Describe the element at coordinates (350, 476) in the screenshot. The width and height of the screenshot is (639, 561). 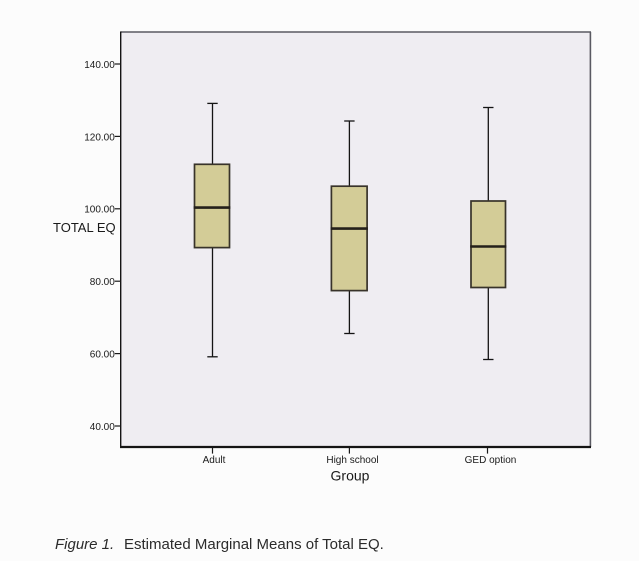
I see `svg-text: Group` at that location.